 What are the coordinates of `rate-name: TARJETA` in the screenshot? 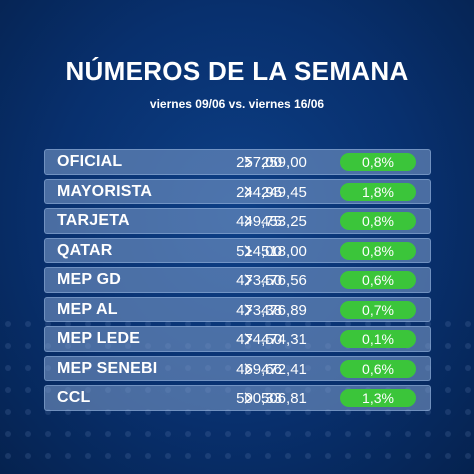 It's located at (93, 220).